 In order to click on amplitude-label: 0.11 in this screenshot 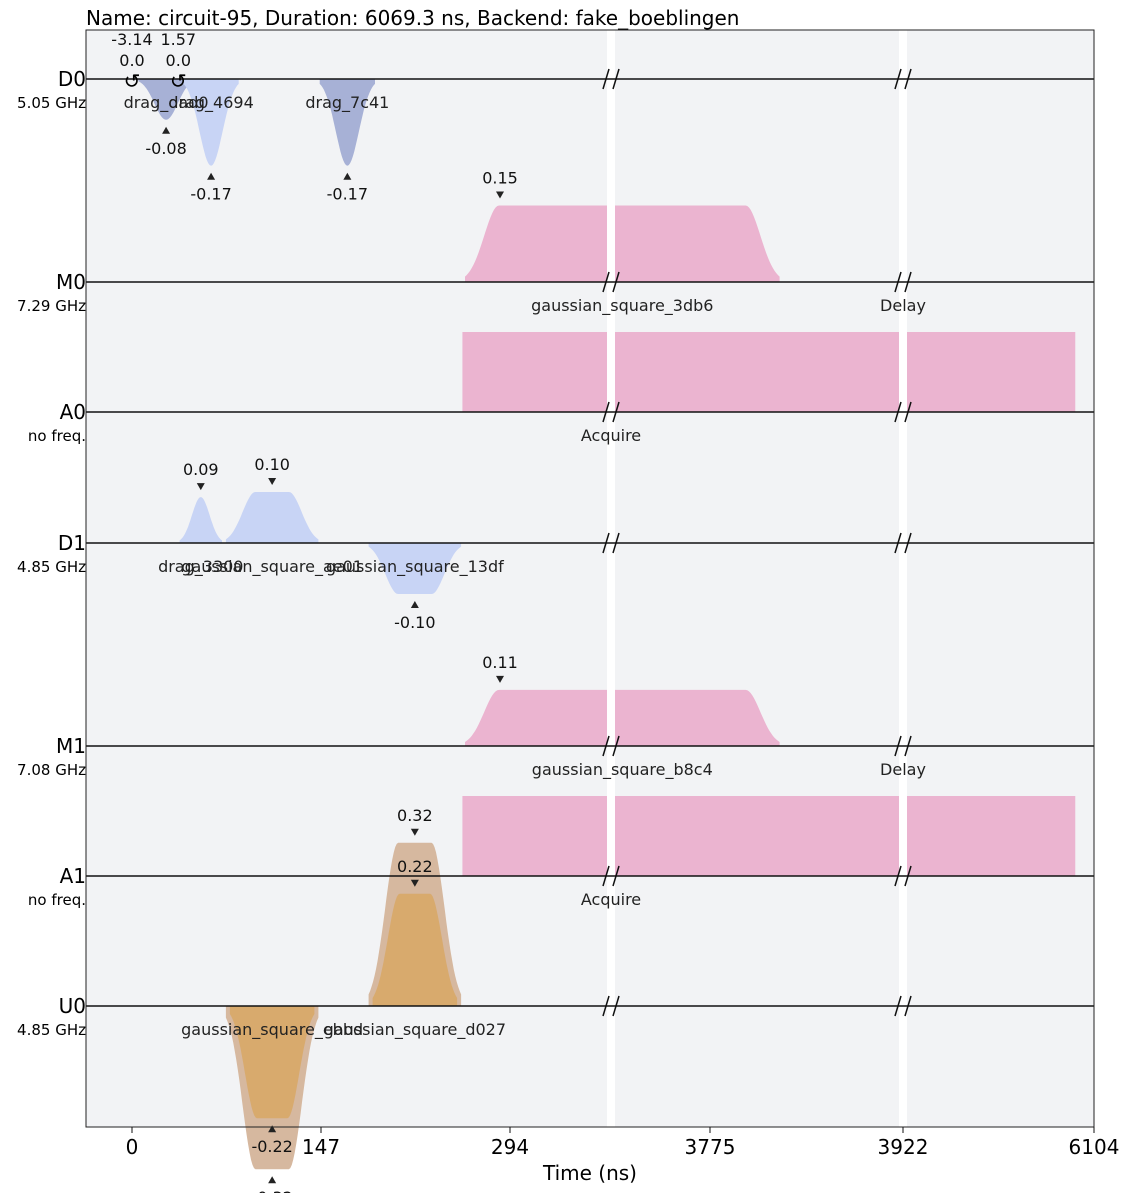, I will do `click(500, 662)`.